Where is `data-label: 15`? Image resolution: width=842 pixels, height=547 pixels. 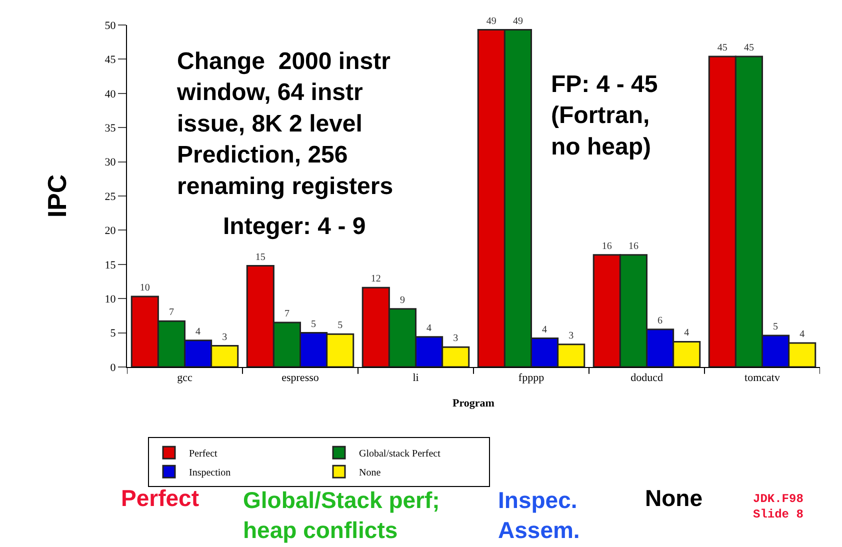
data-label: 15 is located at coordinates (260, 257).